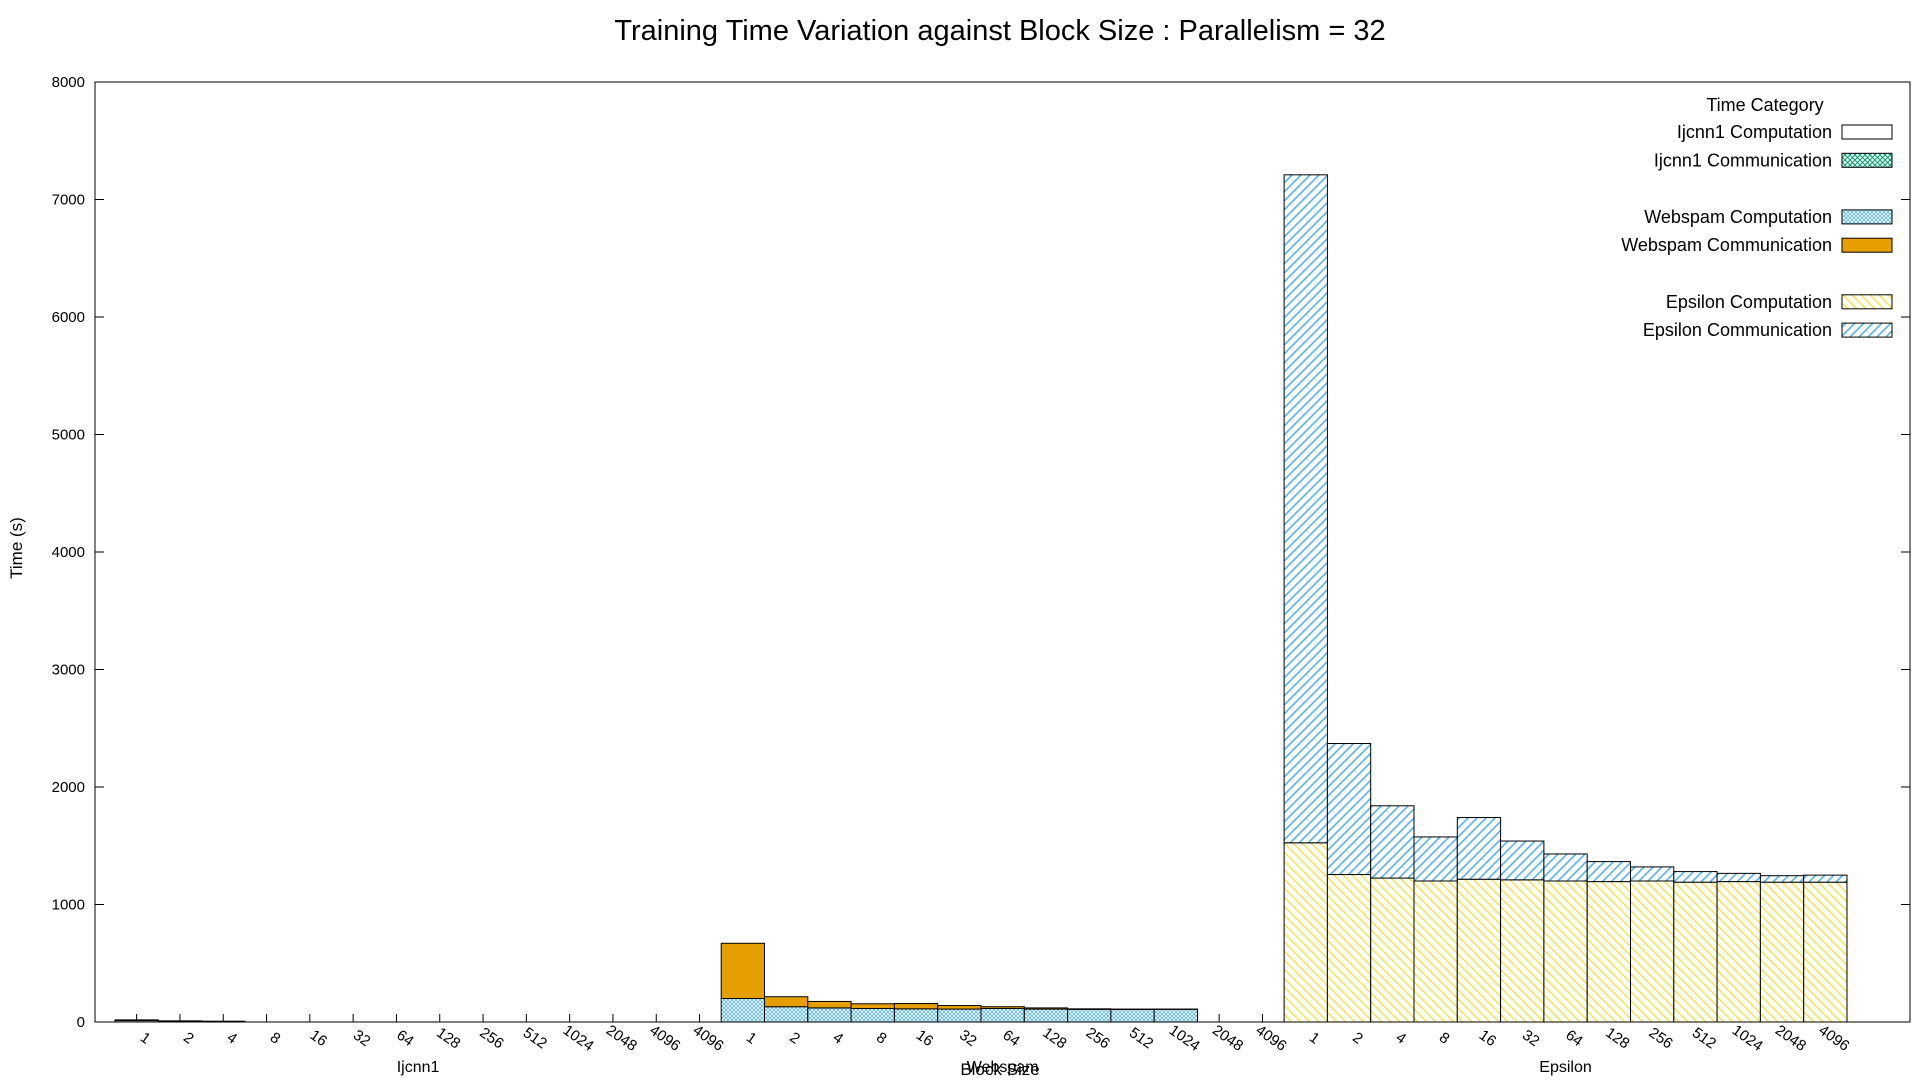 The width and height of the screenshot is (1920, 1080). What do you see at coordinates (68, 787) in the screenshot?
I see `y-tick-label: 2000` at bounding box center [68, 787].